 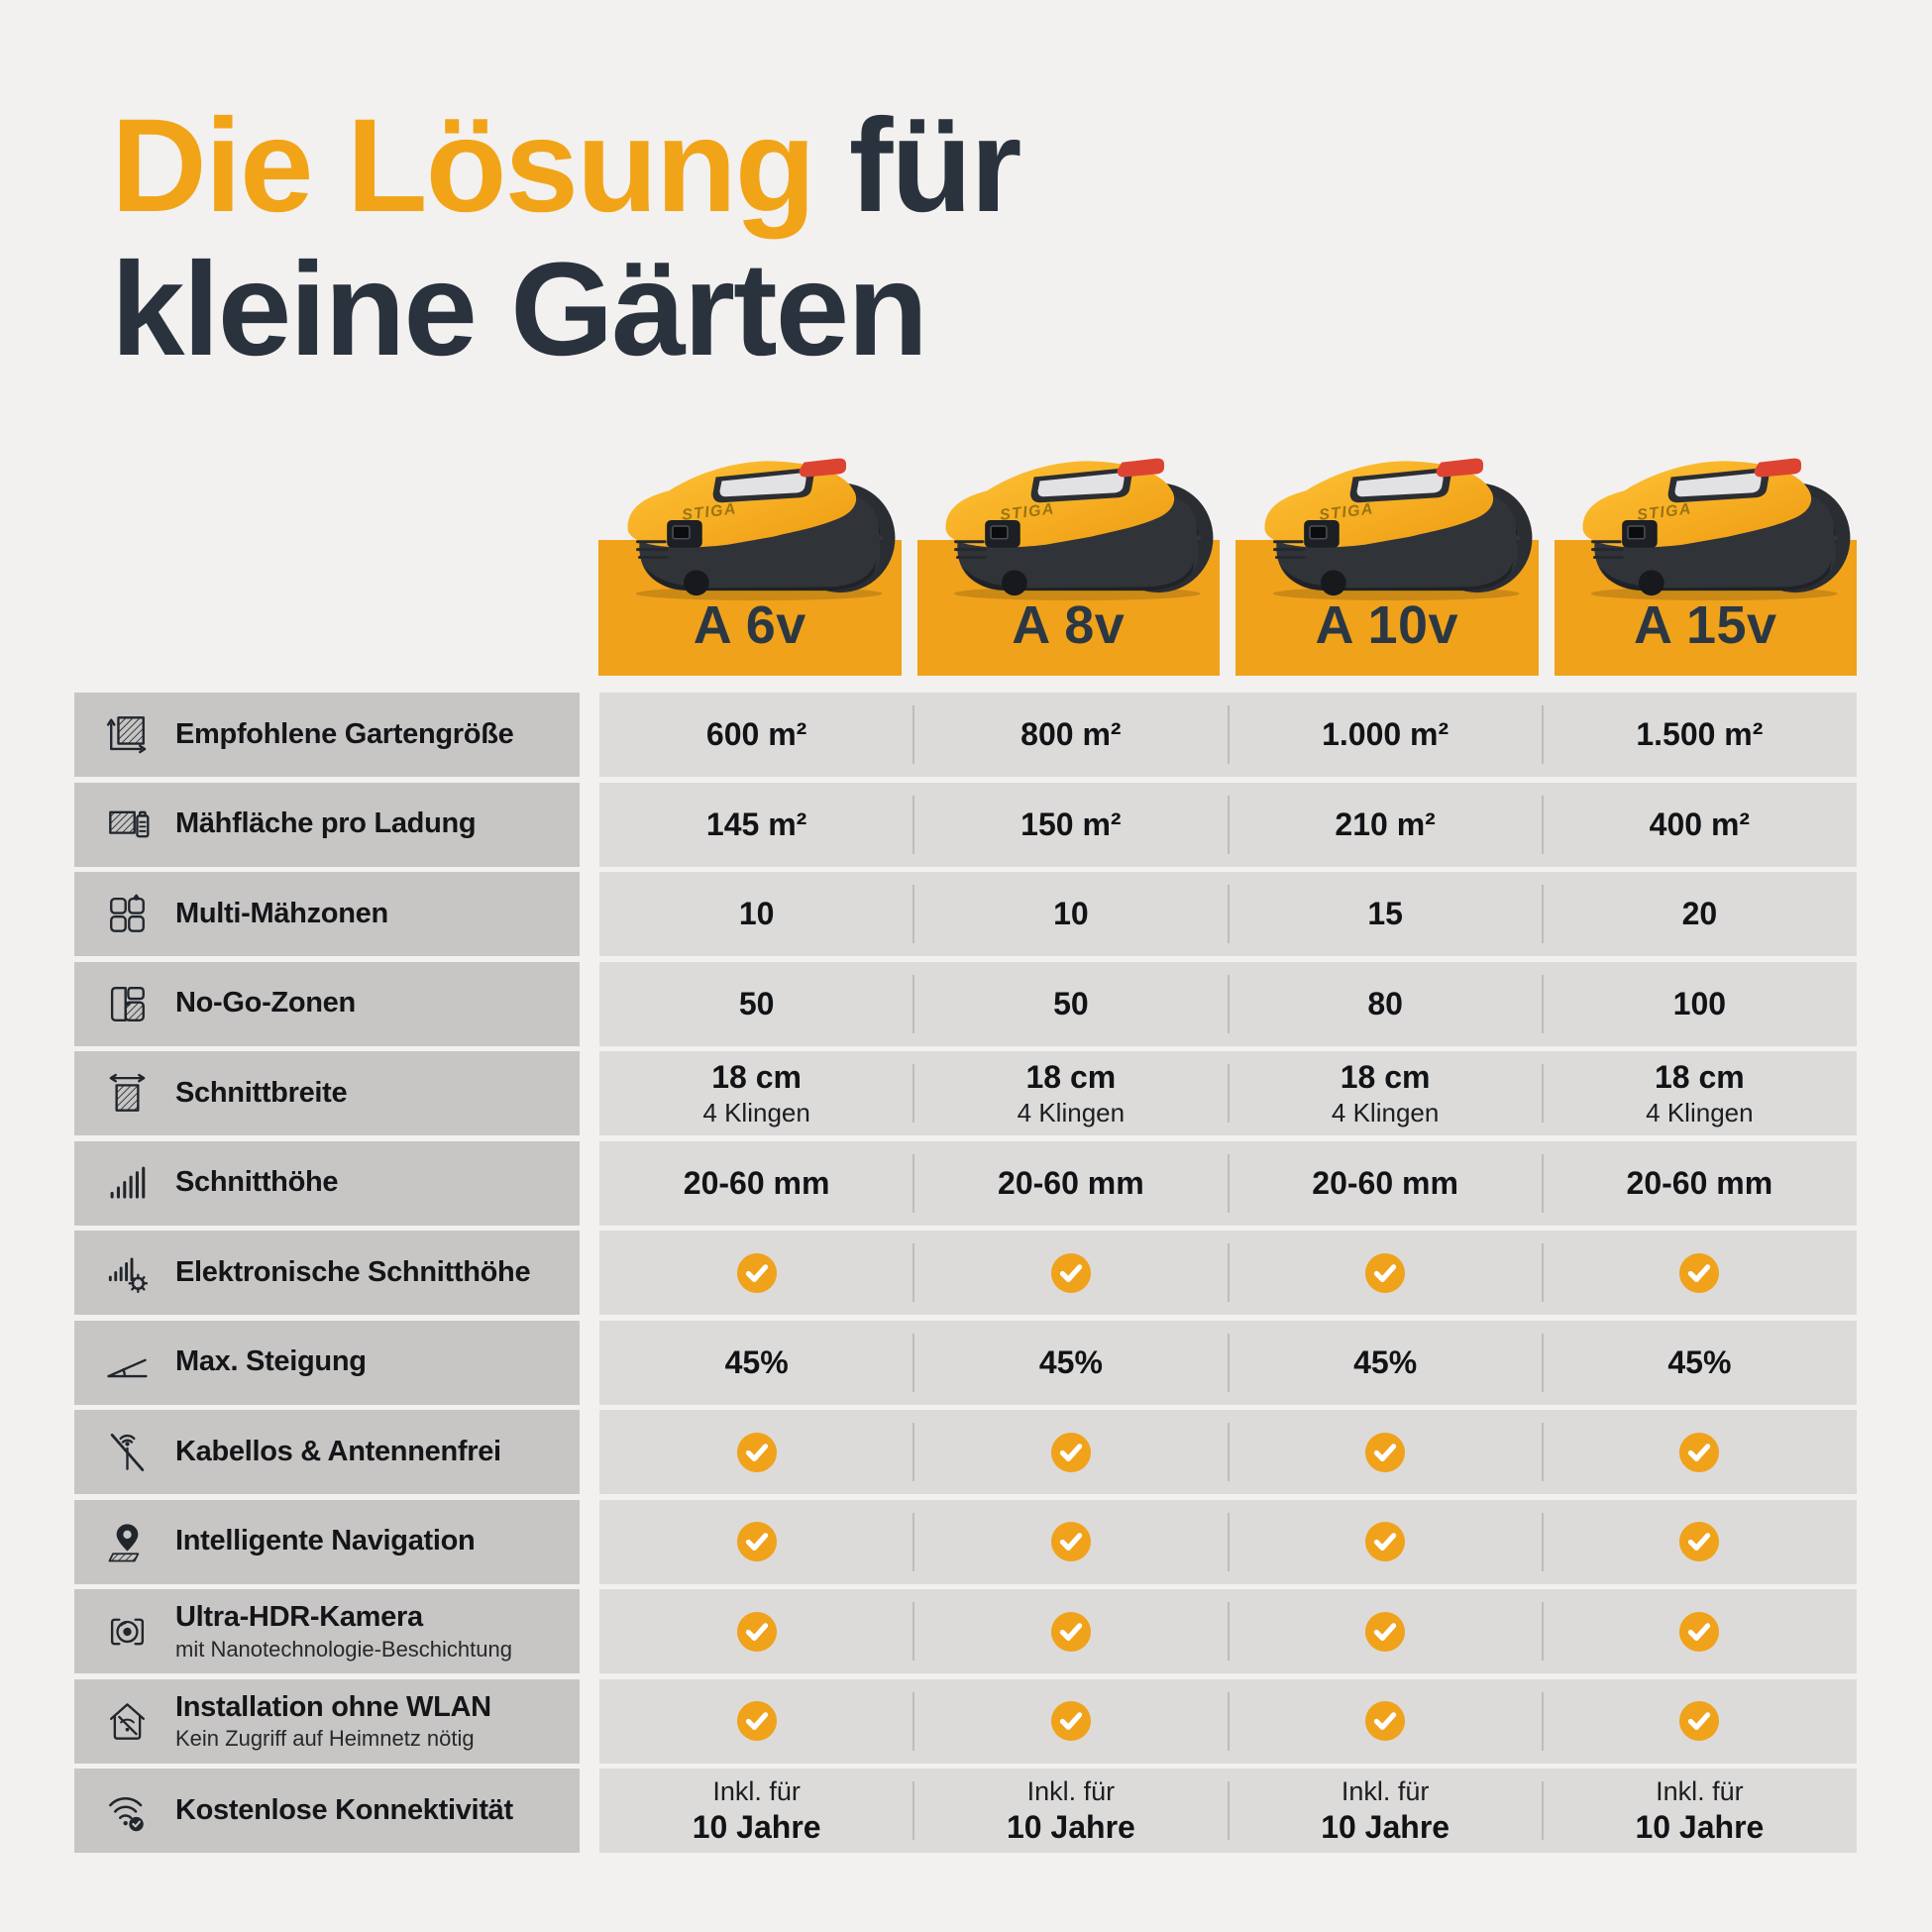 I want to click on product-box-a15v: A 15v, so click(x=1705, y=608).